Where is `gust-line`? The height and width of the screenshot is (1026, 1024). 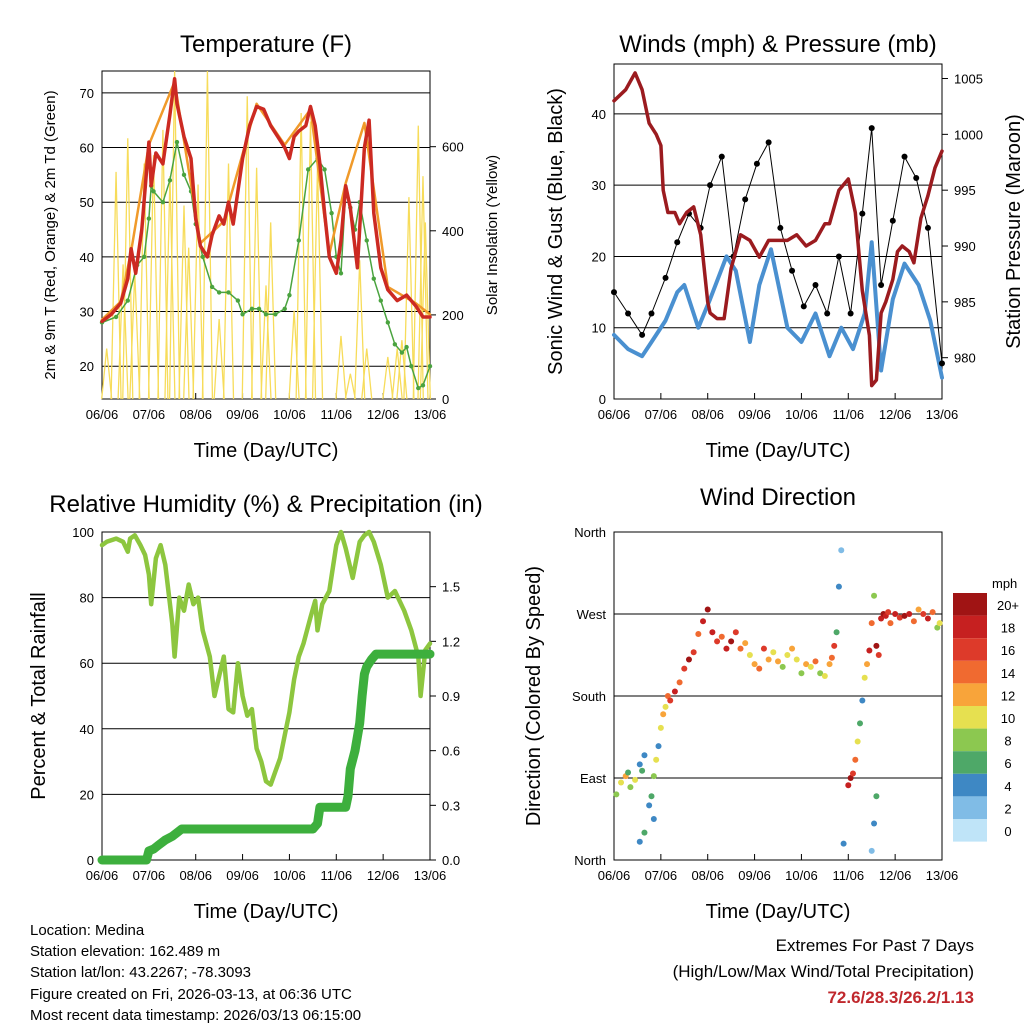 gust-line is located at coordinates (778, 245).